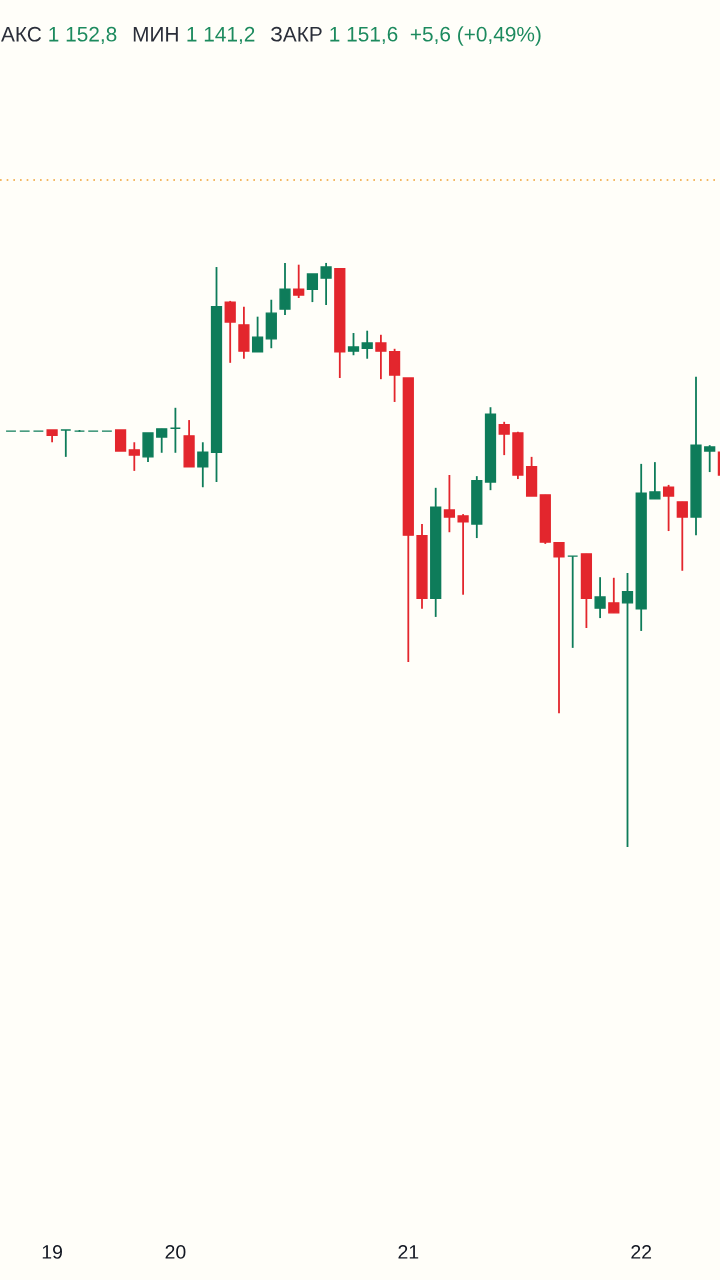  Describe the element at coordinates (641, 1252) in the screenshot. I see `x-tick-label: 22` at that location.